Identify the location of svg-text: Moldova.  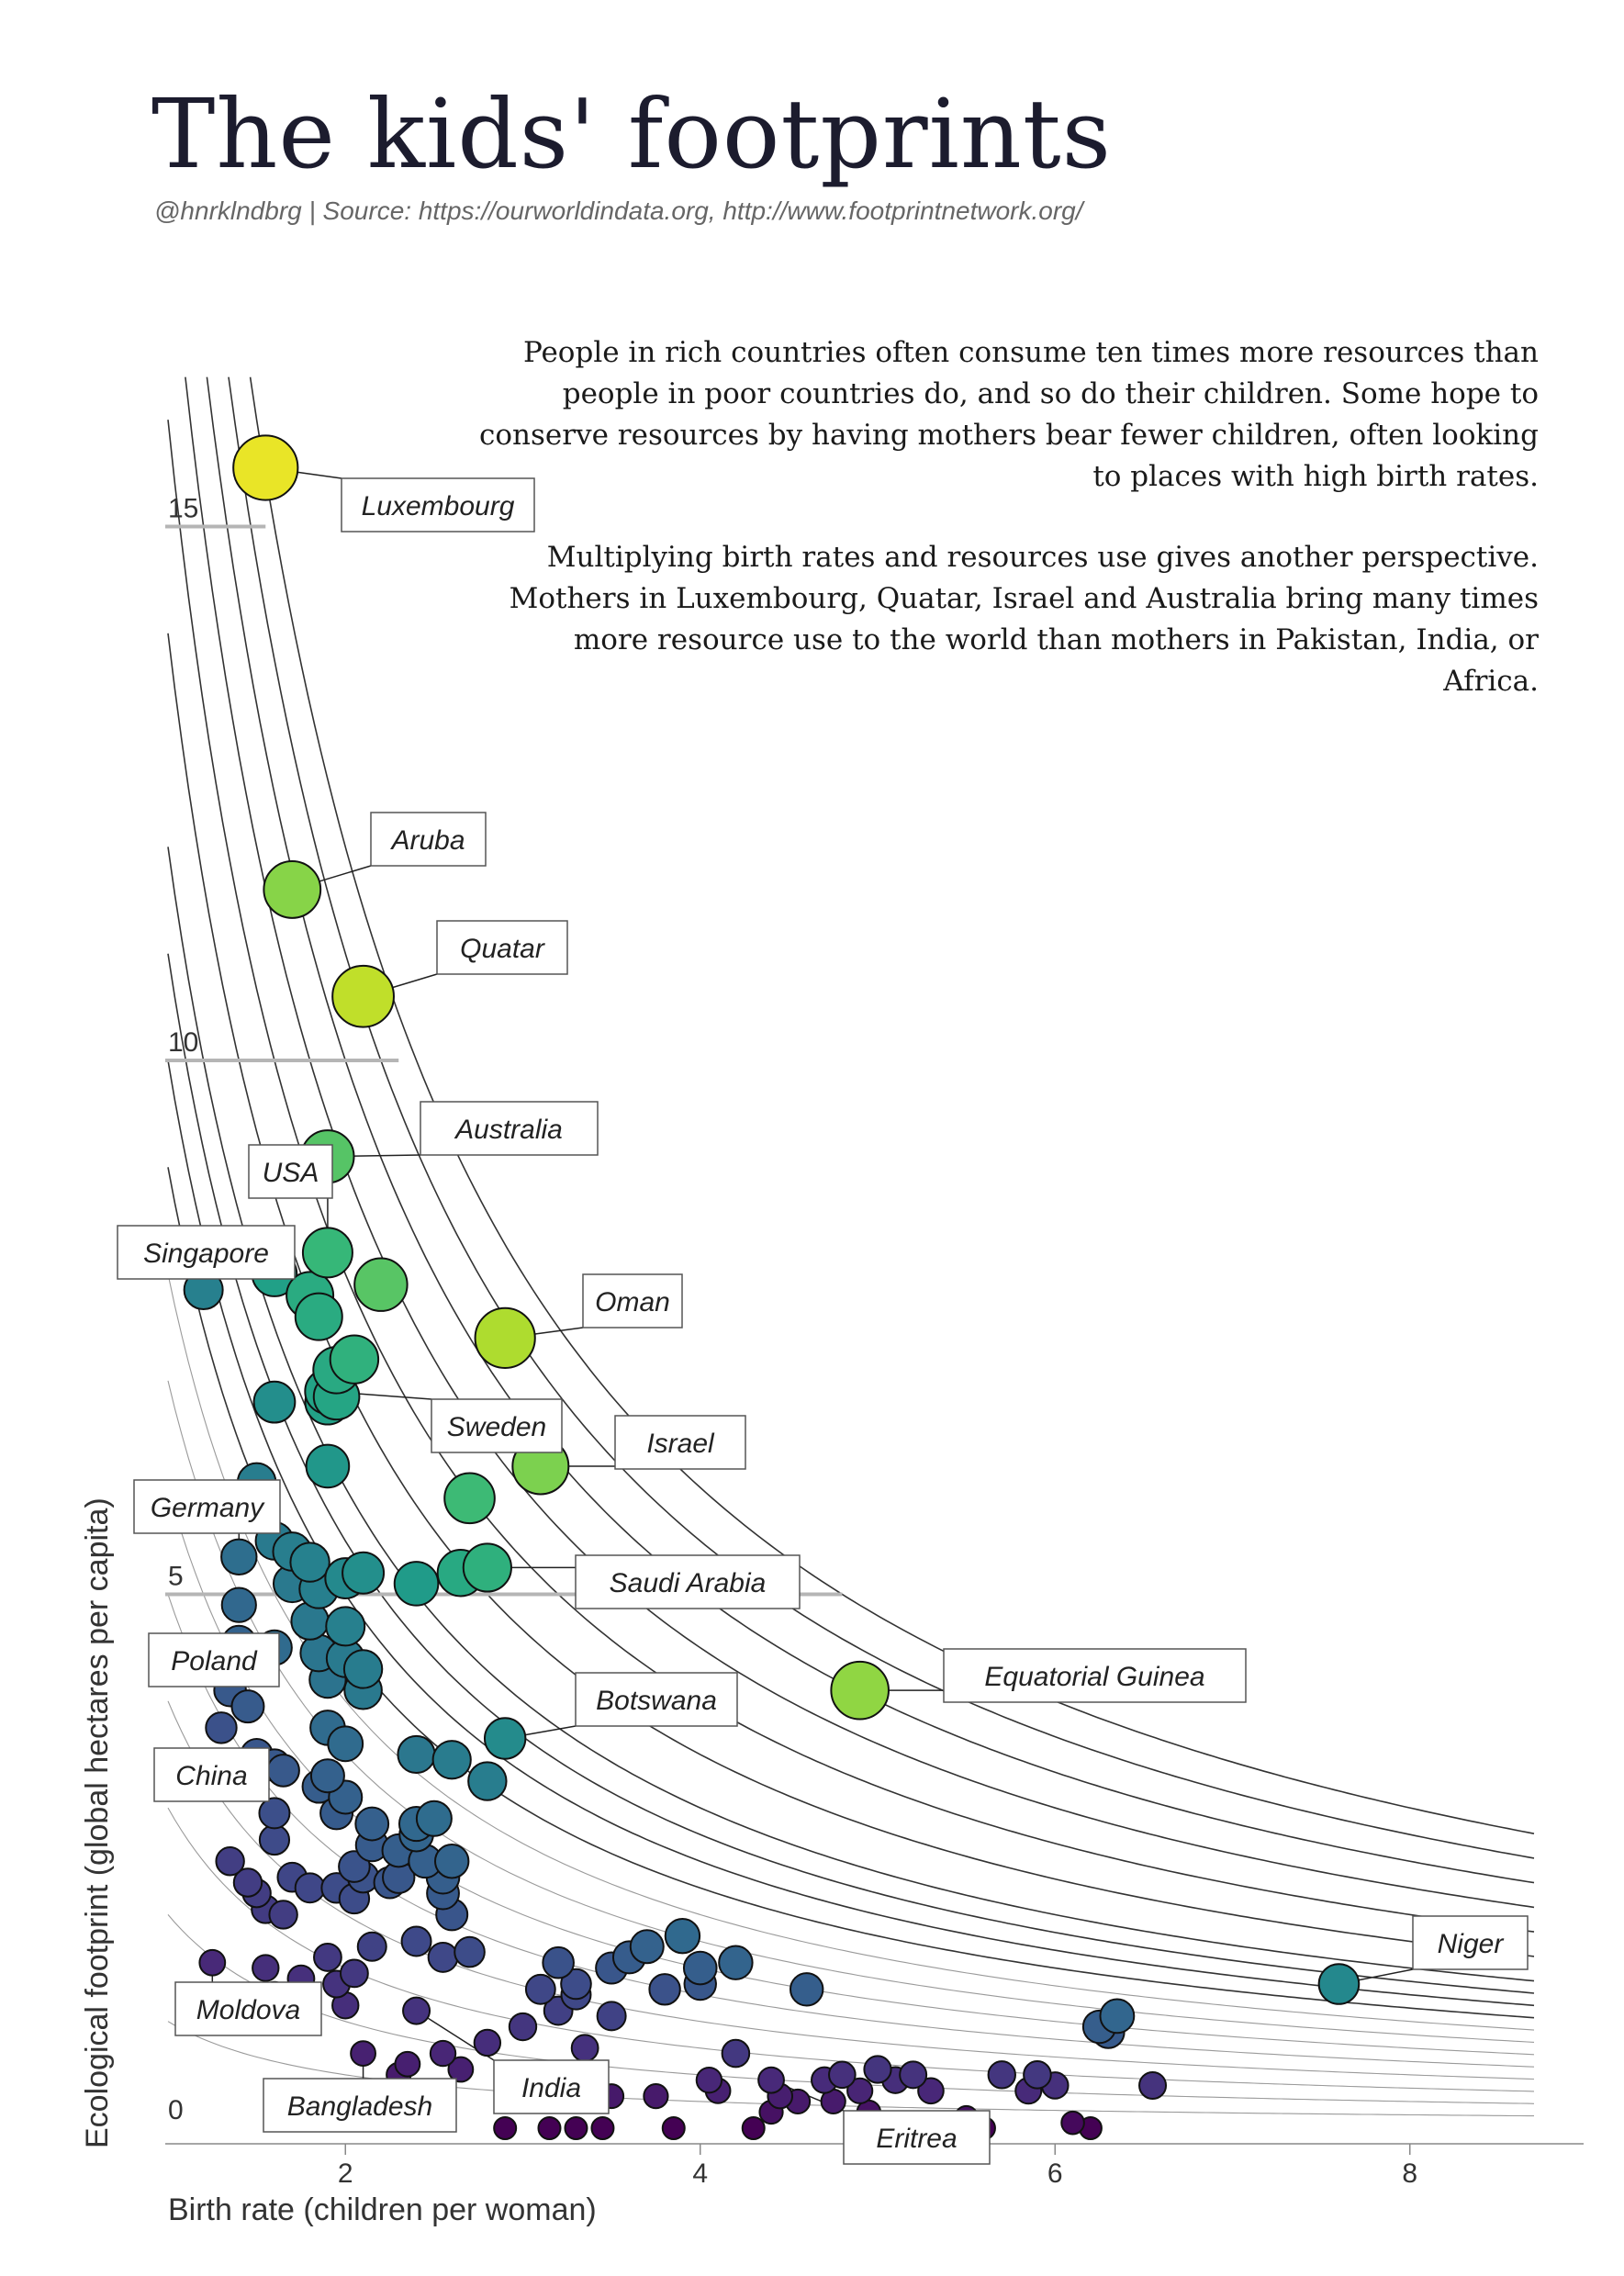
(248, 2010).